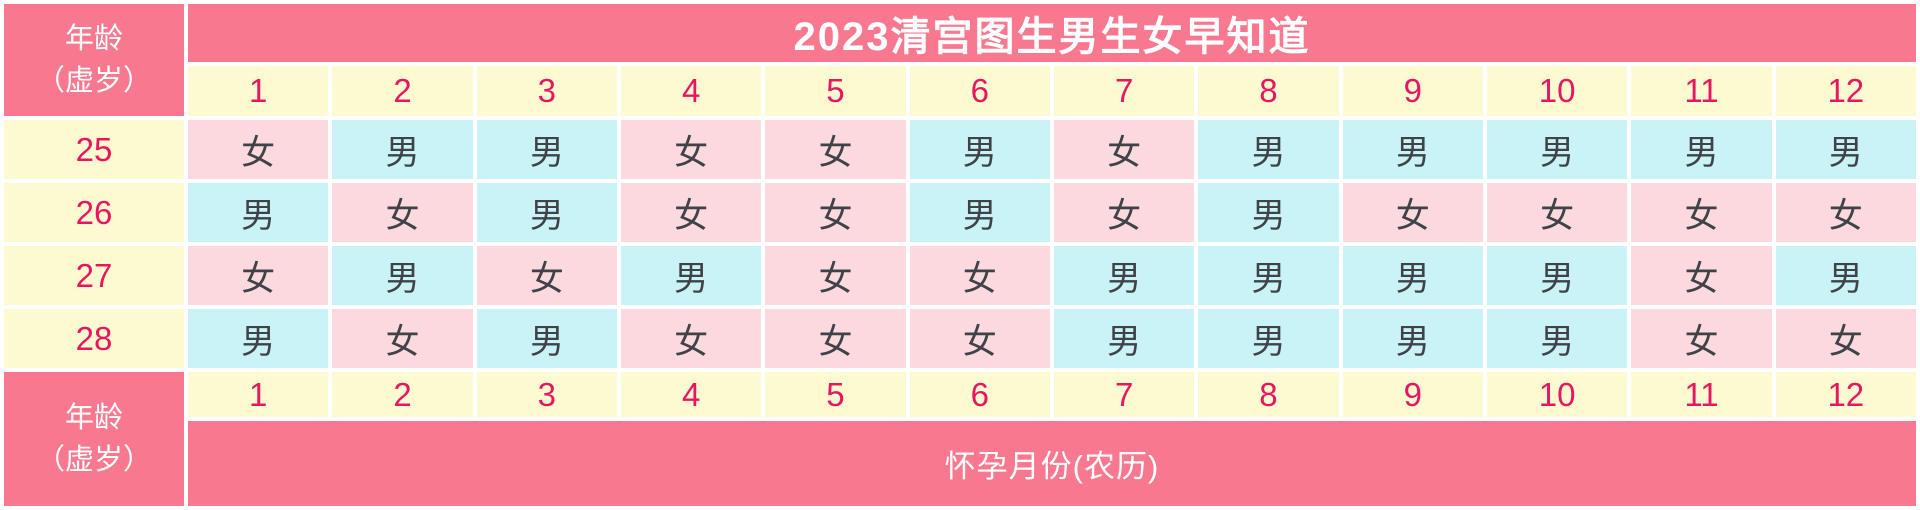 This screenshot has height=510, width=1920. I want to click on month-cell-top: 12, so click(1845, 91).